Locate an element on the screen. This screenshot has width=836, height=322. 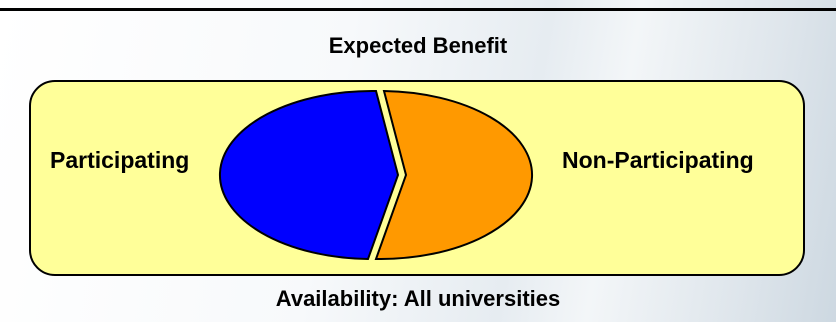
slice-label-non-participating: Non-Participating is located at coordinates (658, 160).